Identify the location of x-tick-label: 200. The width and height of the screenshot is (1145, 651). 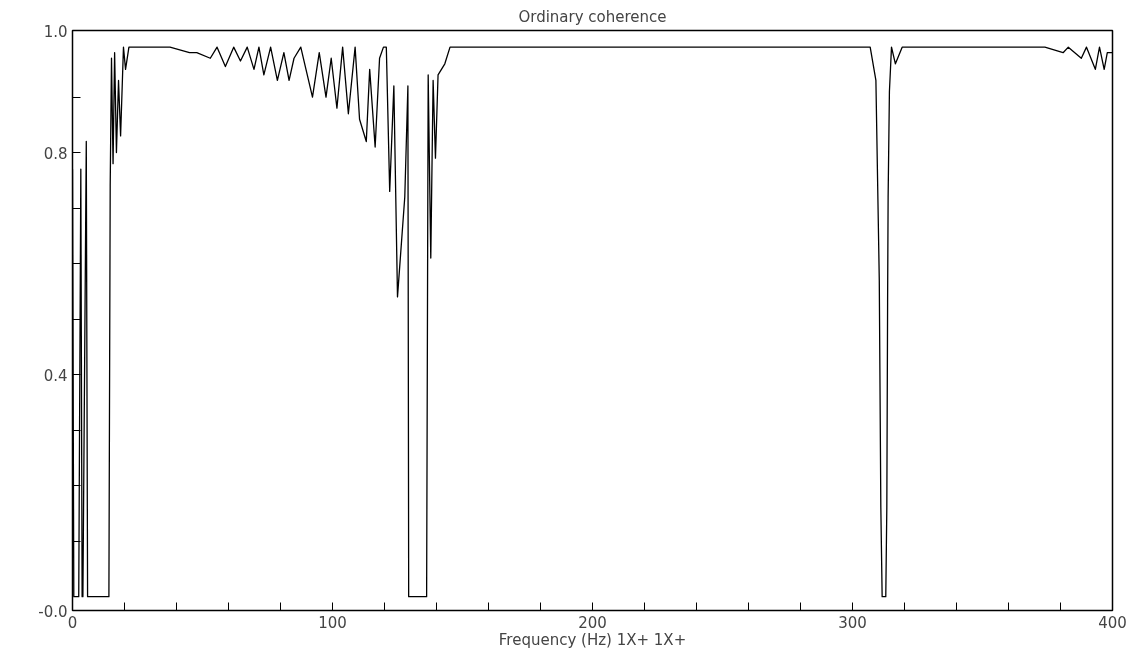
(592, 622).